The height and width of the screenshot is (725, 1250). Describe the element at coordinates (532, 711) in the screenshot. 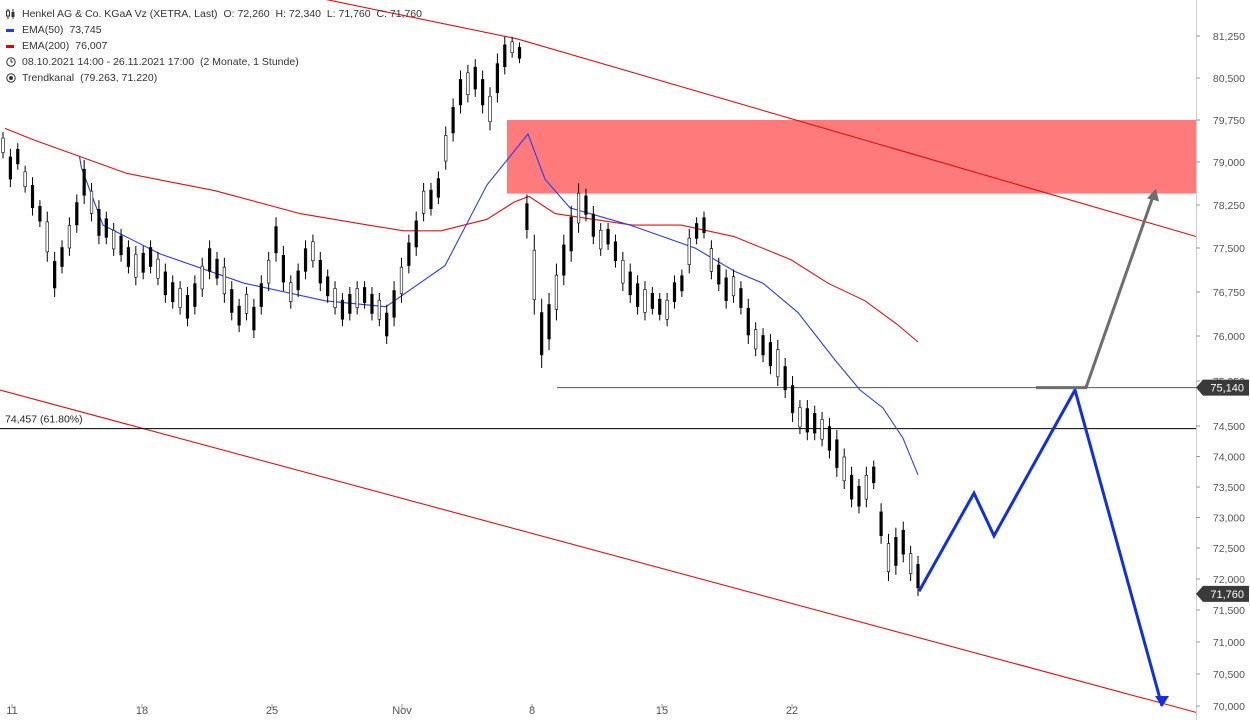

I see `x-tick-label: 8` at that location.